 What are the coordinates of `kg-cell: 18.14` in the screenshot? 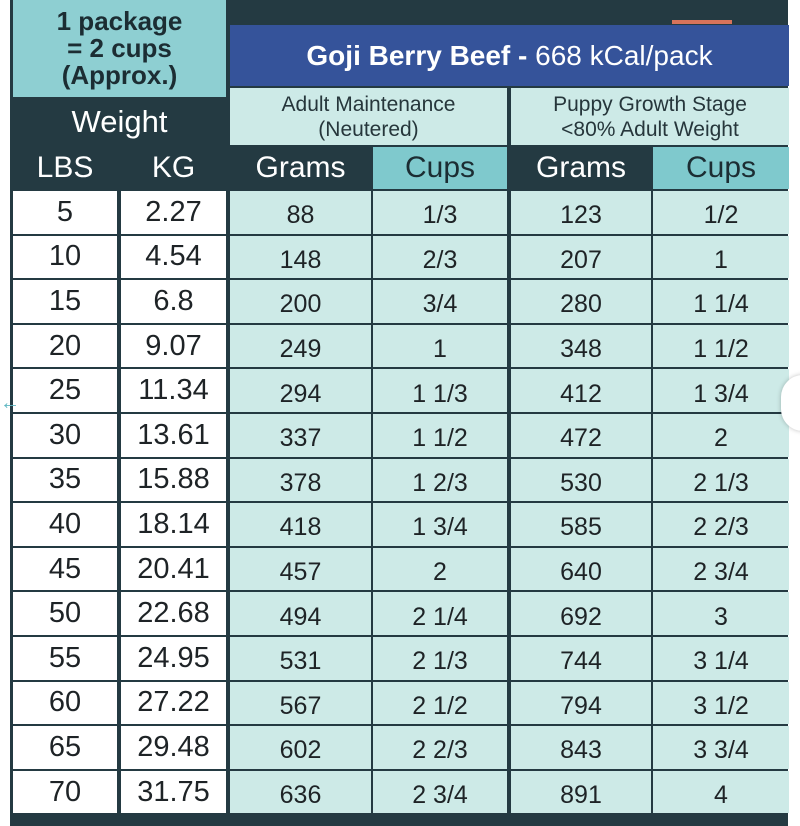 It's located at (173, 524).